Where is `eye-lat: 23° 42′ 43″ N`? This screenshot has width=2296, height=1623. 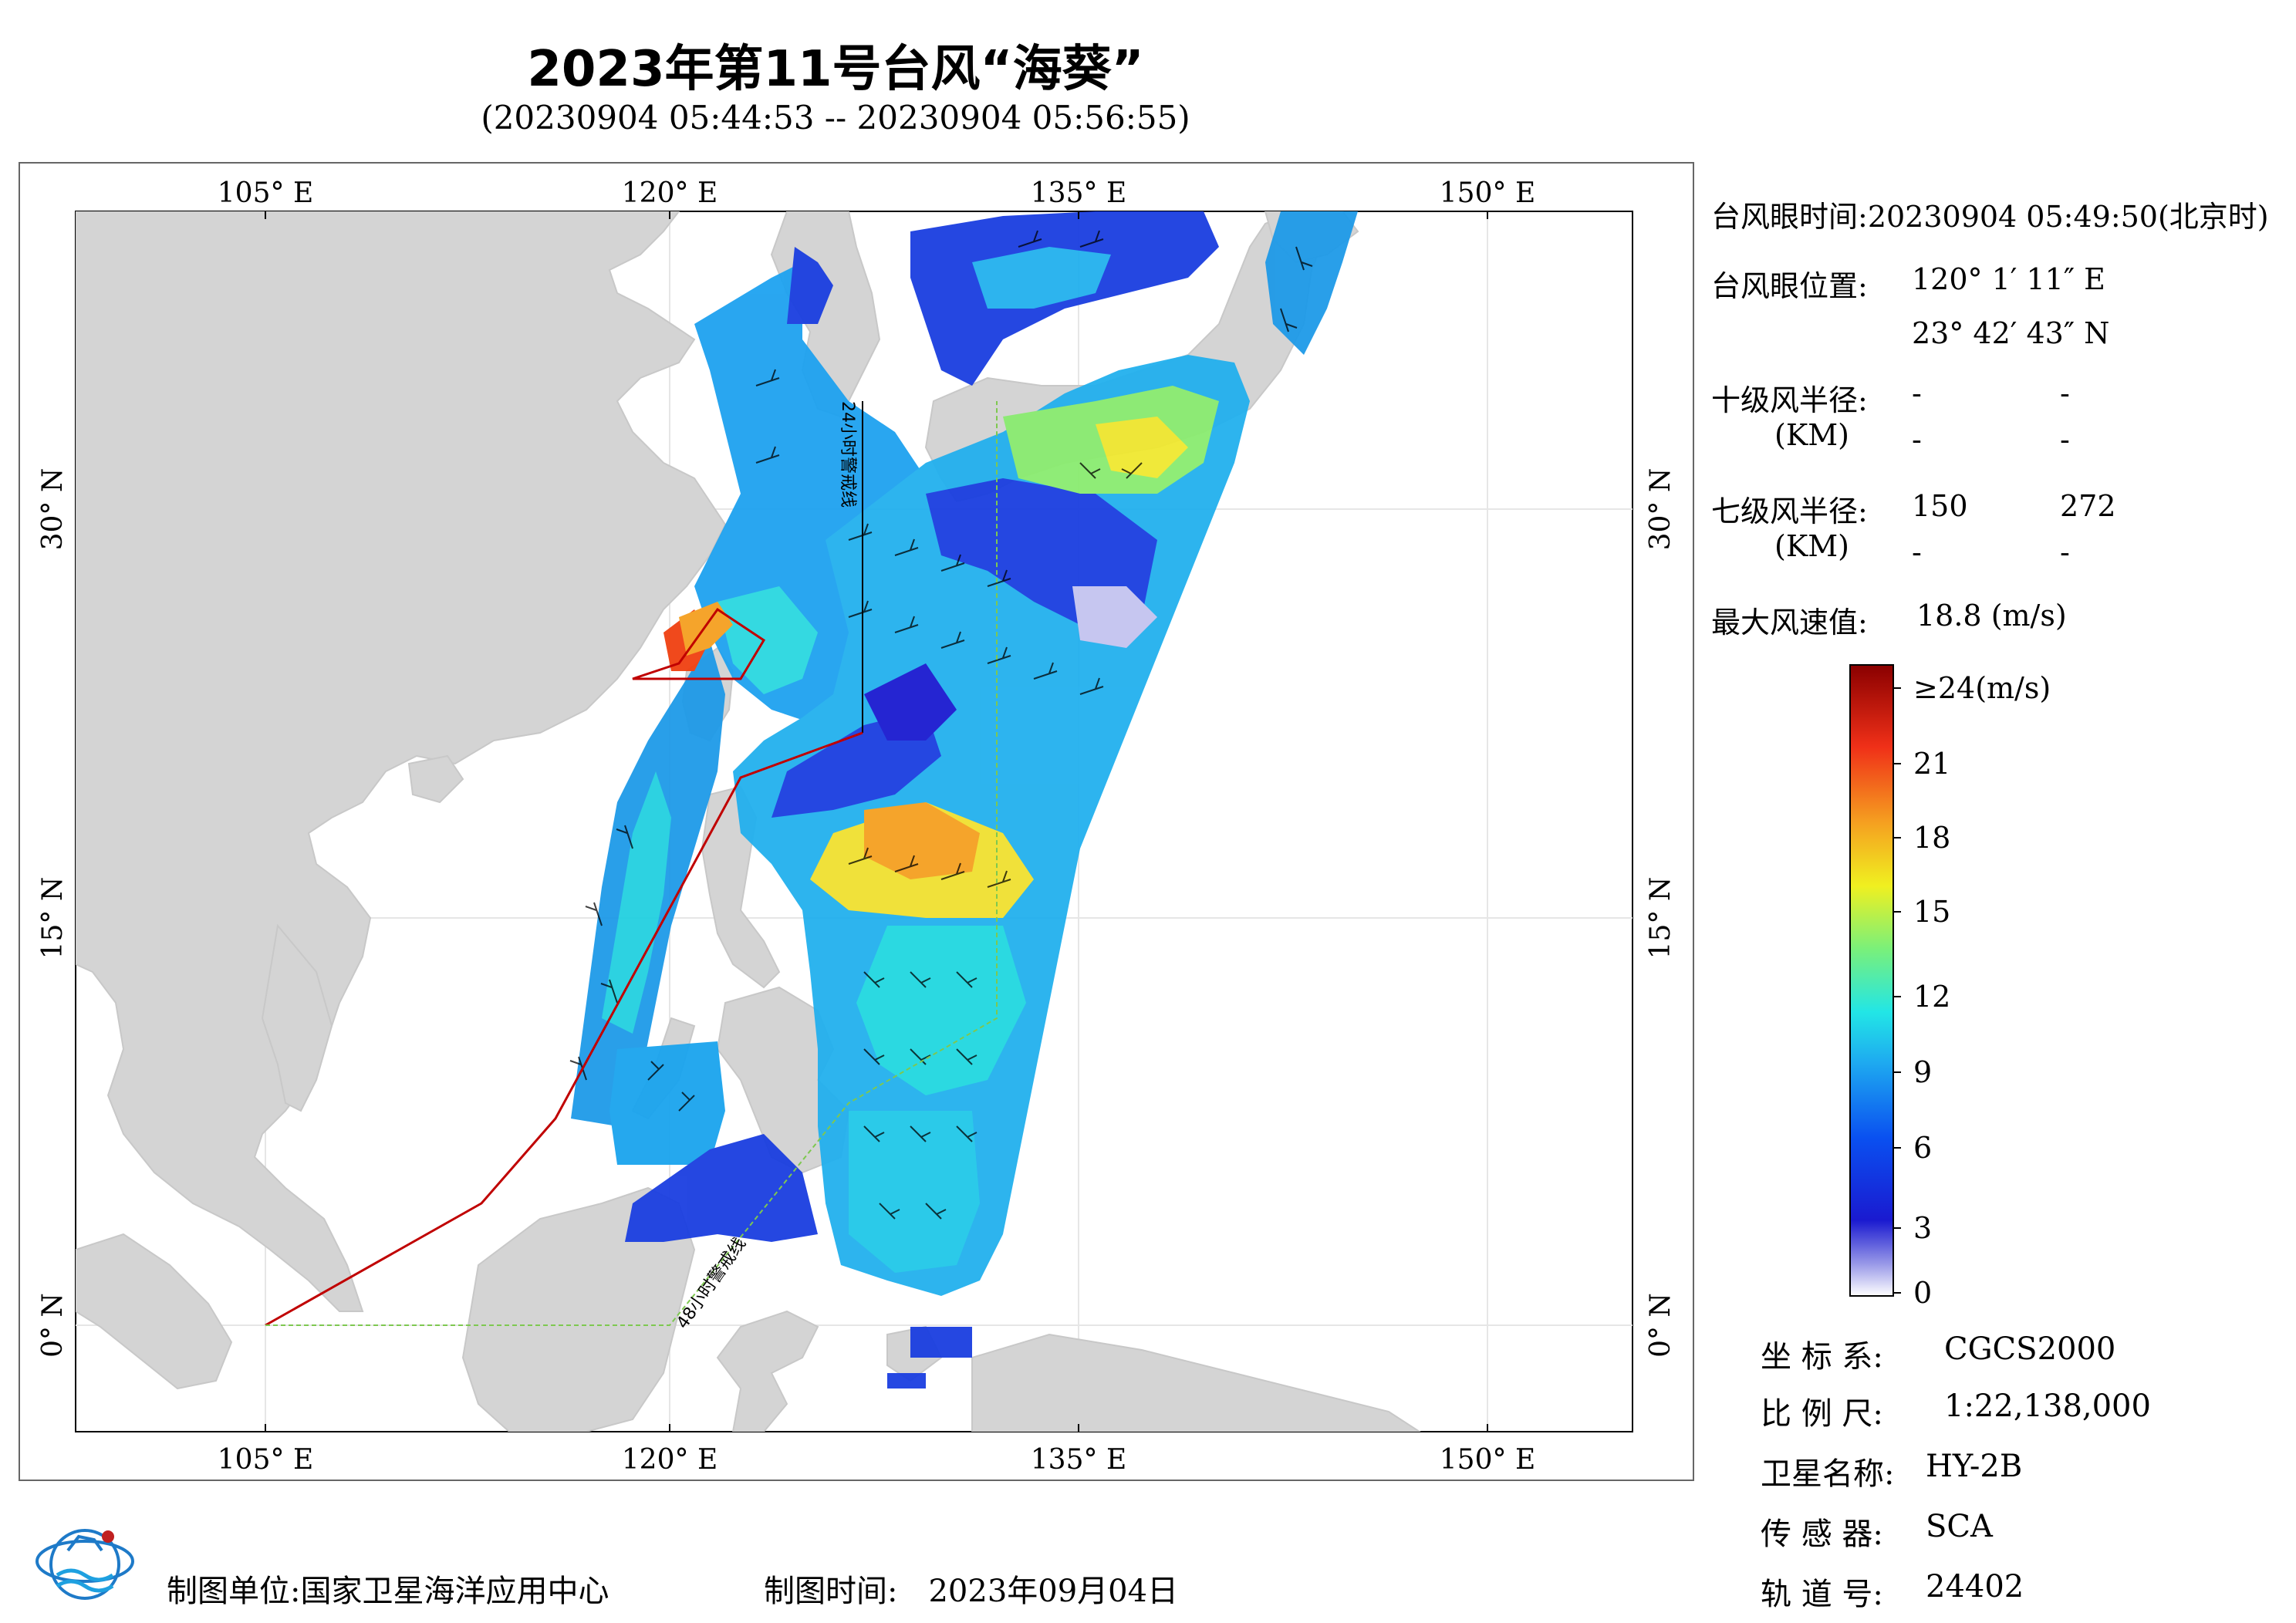
eye-lat: 23° 42′ 43″ N is located at coordinates (2011, 333).